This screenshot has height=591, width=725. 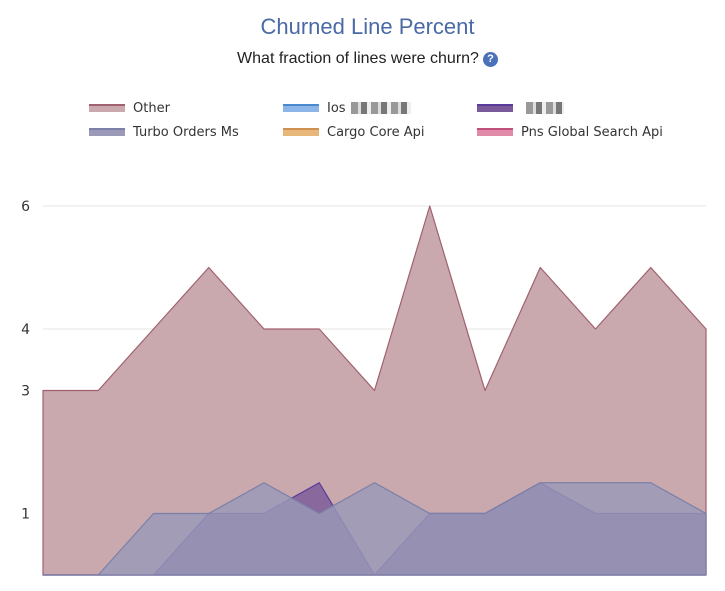 What do you see at coordinates (25, 207) in the screenshot?
I see `y-tick-label: 6` at bounding box center [25, 207].